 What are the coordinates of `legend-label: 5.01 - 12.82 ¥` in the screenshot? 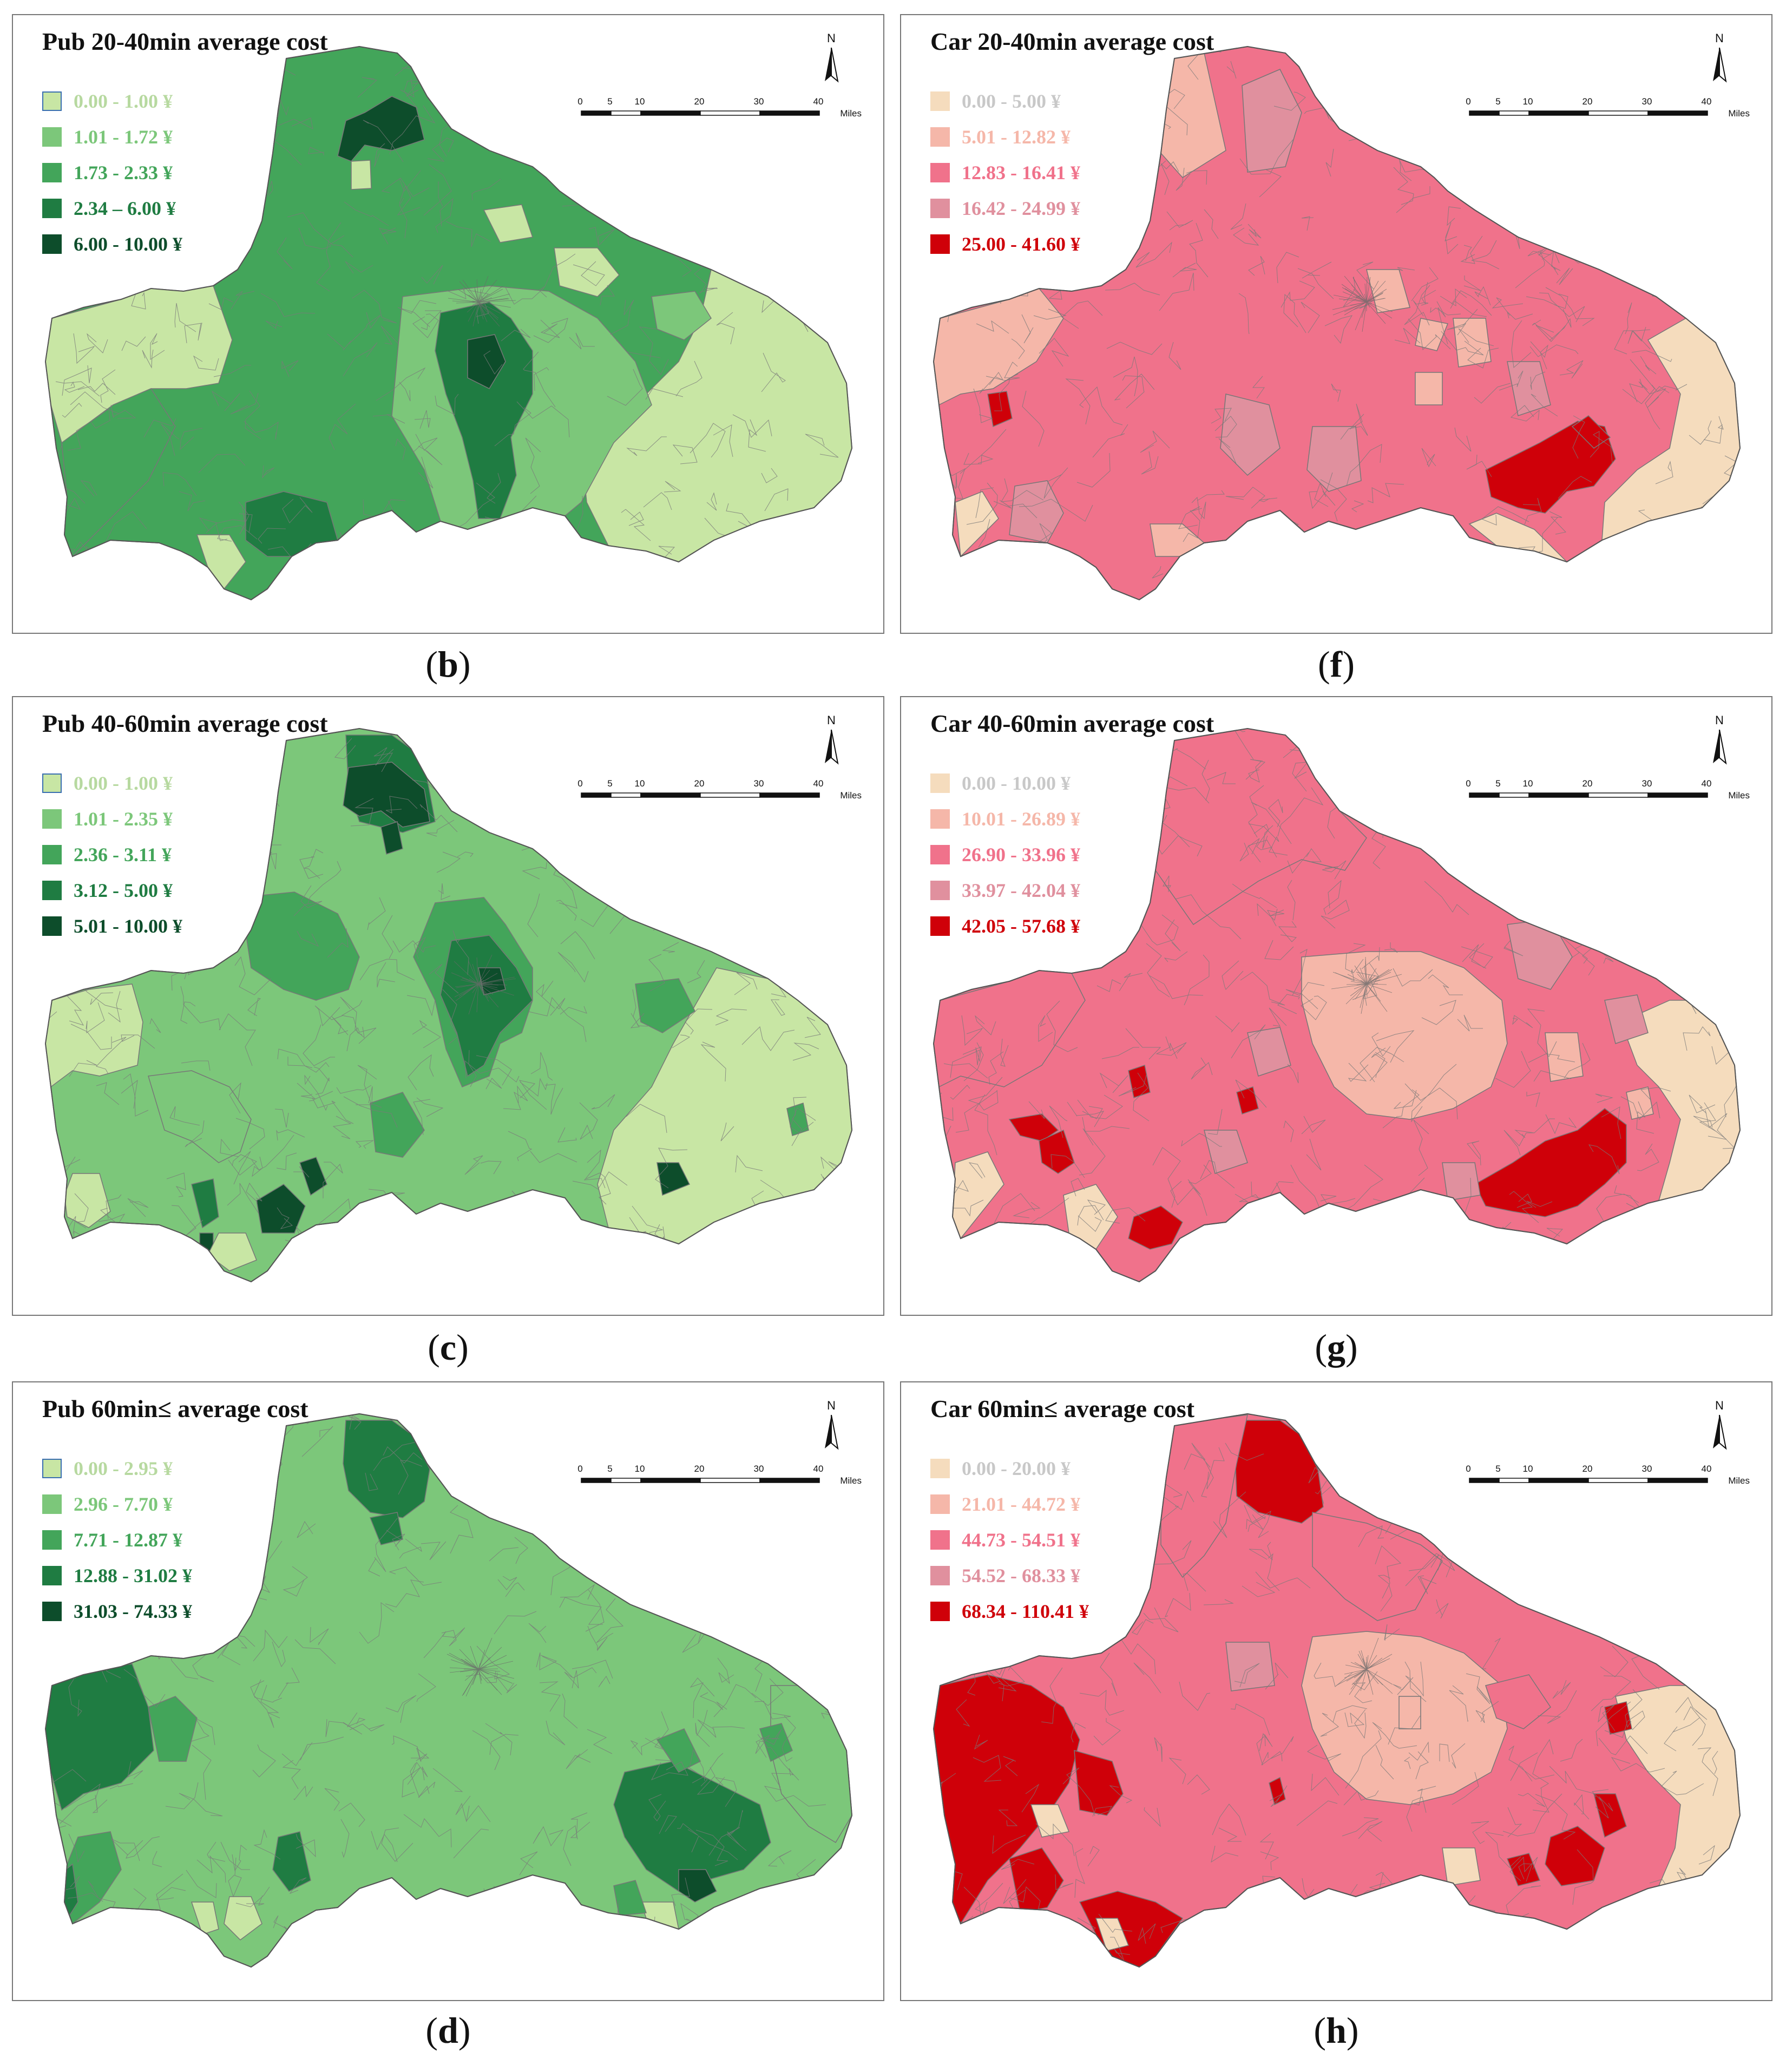 It's located at (1017, 137).